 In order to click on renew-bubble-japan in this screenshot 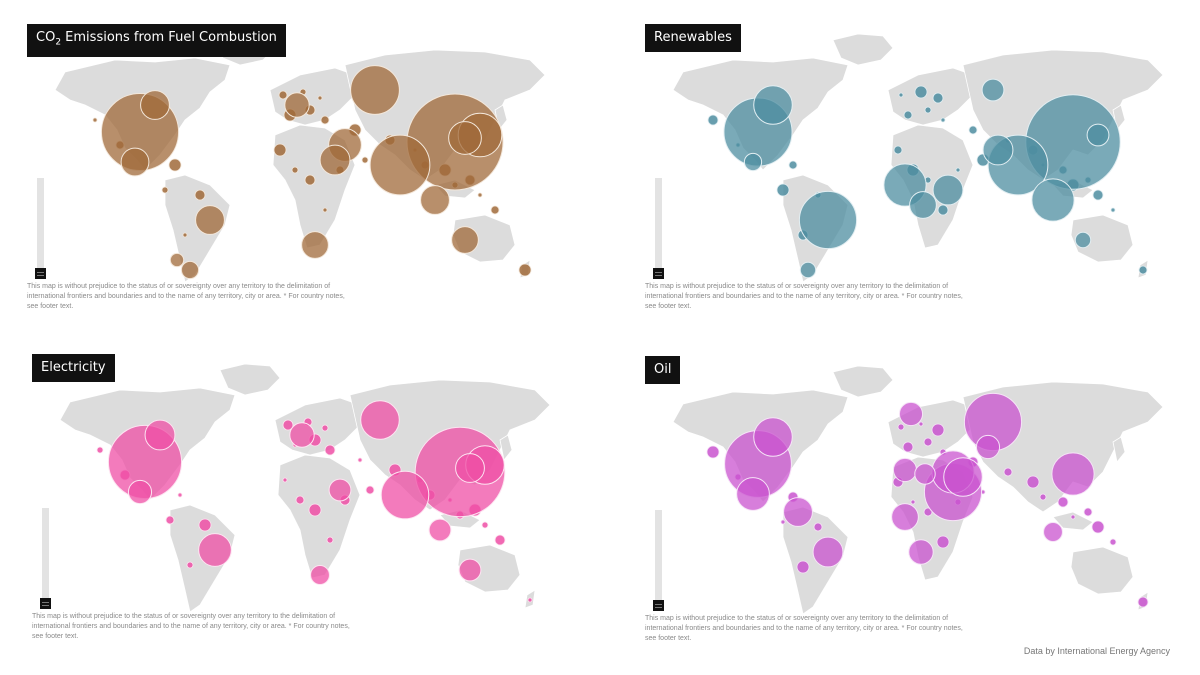, I will do `click(1098, 135)`.